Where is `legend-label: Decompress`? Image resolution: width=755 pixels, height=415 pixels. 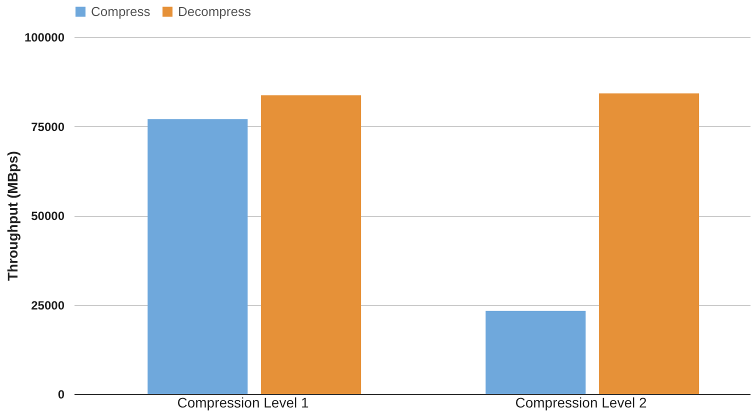 legend-label: Decompress is located at coordinates (215, 11).